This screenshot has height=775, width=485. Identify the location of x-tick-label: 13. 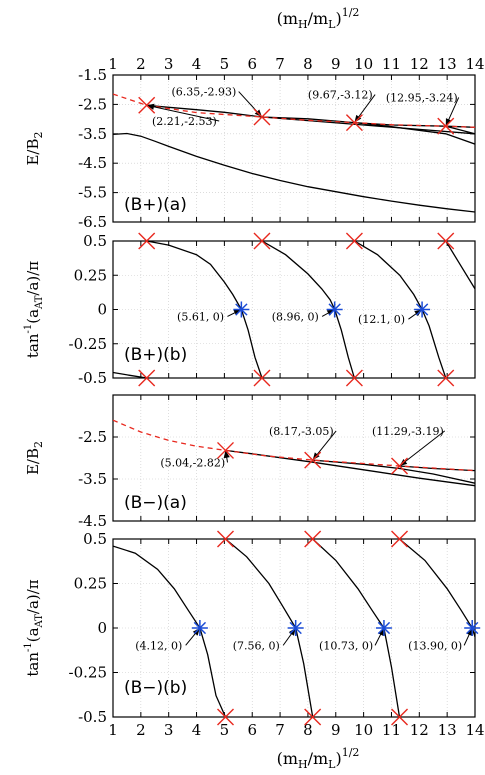
(447, 64).